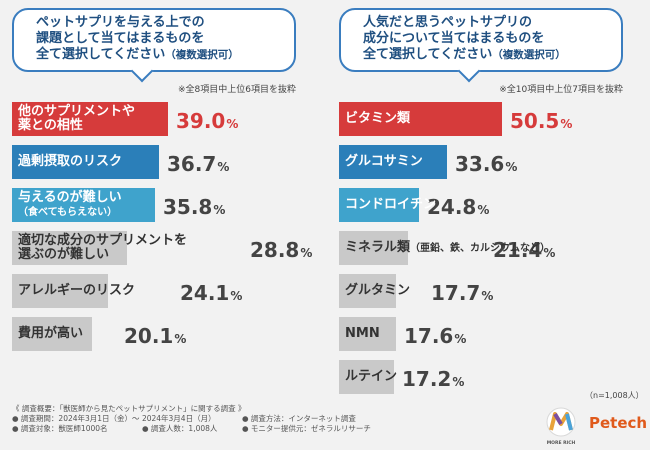 Image resolution: width=650 pixels, height=450 pixels. Describe the element at coordinates (154, 291) in the screenshot. I see `bar-row: アレルギーのリスク 24.1%` at that location.